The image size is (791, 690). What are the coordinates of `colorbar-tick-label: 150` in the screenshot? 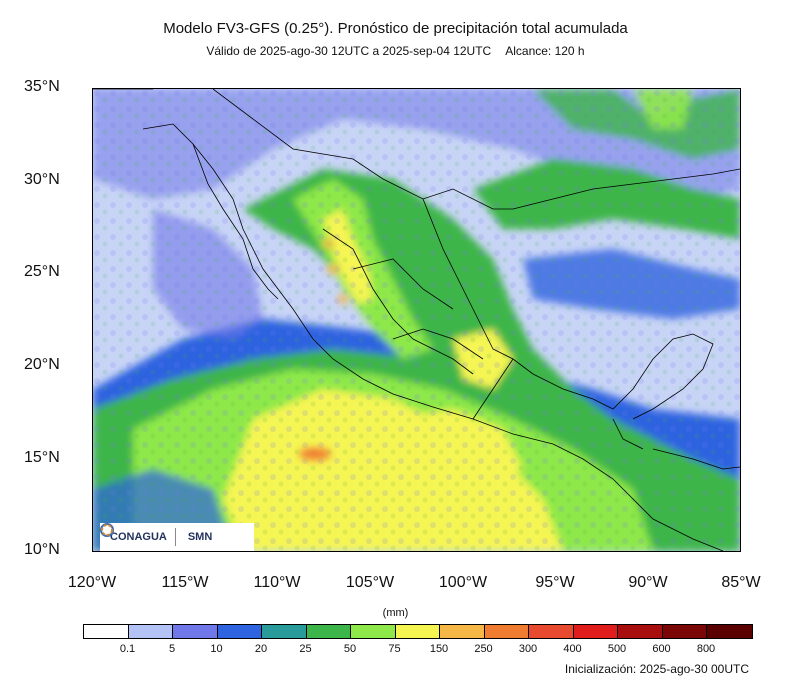 It's located at (439, 649).